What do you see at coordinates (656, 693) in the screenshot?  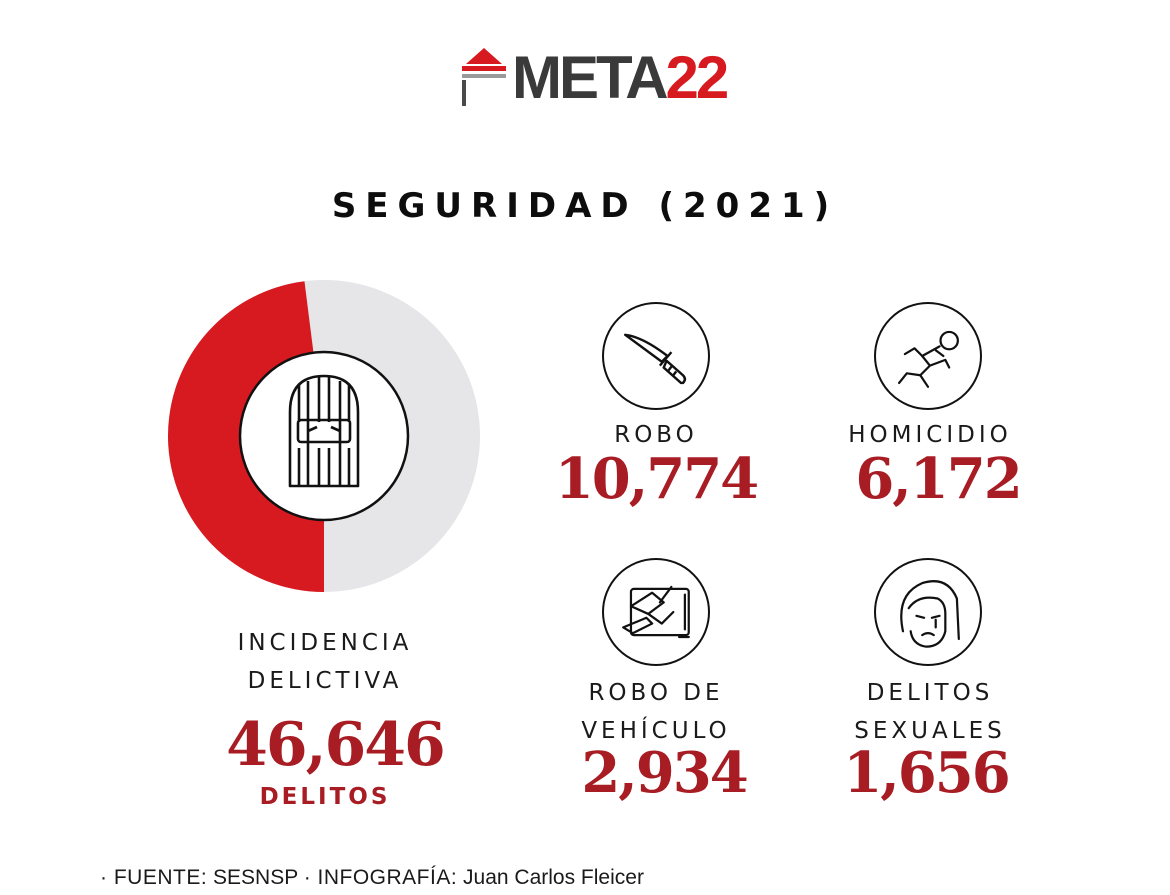 I see `robo-vehiculo-label-line1: ROBO DE` at bounding box center [656, 693].